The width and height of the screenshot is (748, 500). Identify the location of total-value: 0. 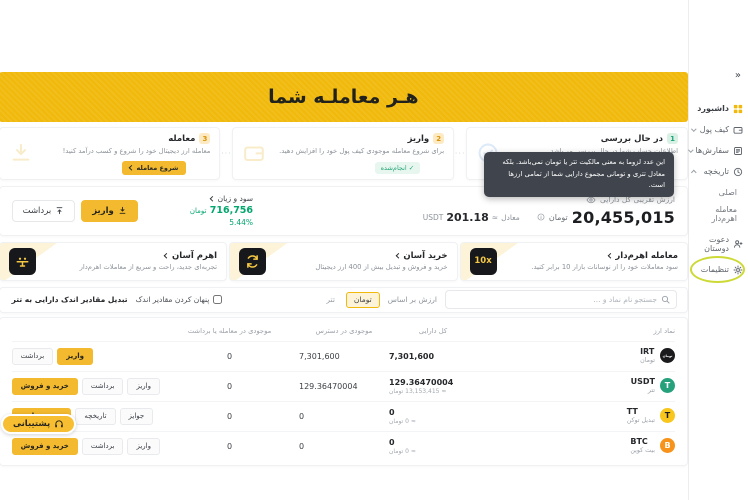
(392, 442).